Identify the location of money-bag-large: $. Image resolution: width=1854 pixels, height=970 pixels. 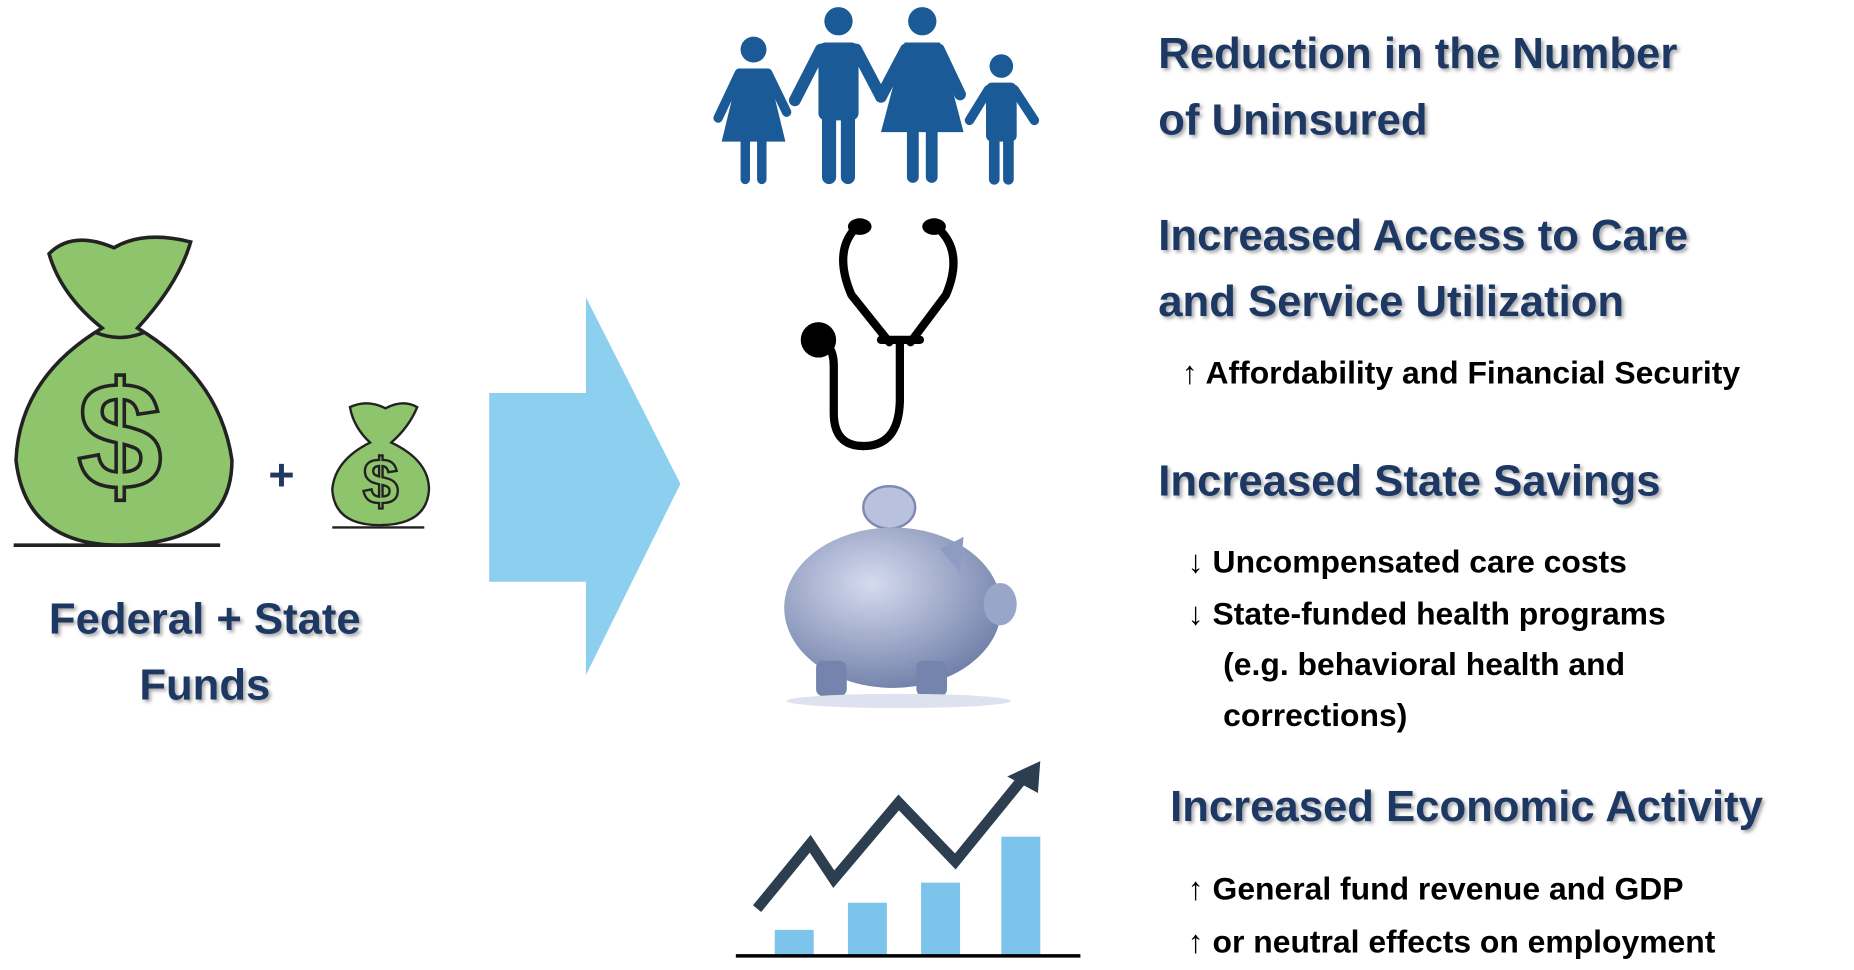
(123, 391).